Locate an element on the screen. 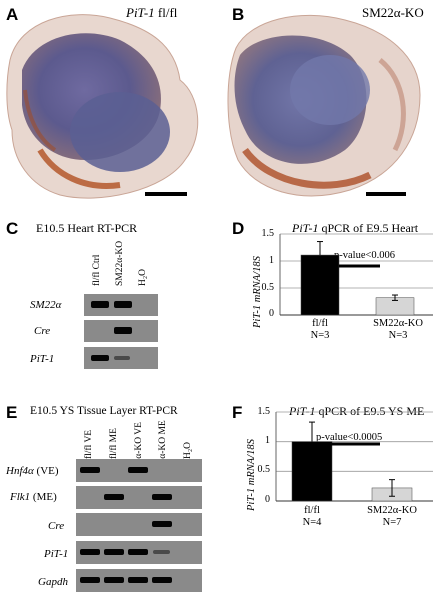 The width and height of the screenshot is (443, 604). panel-e-lane-1: fl/fl VE is located at coordinates (89, 444).